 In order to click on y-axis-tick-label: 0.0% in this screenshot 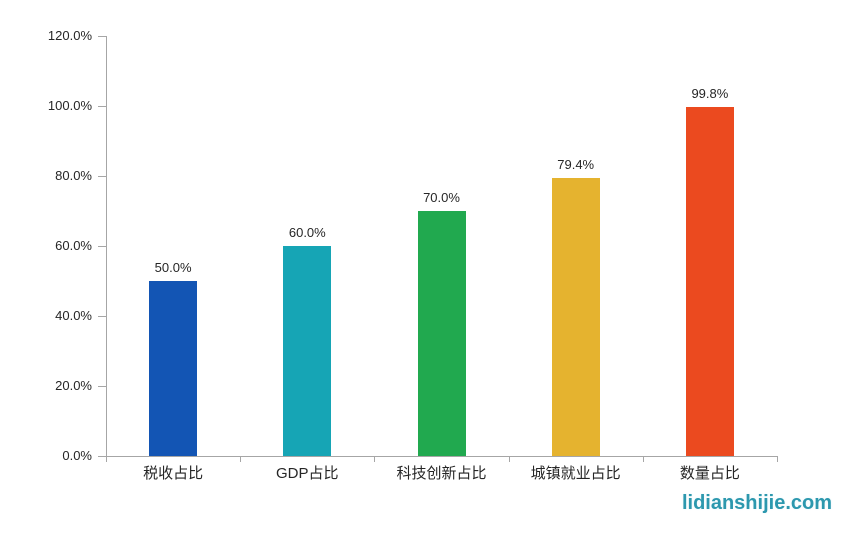, I will do `click(77, 455)`.